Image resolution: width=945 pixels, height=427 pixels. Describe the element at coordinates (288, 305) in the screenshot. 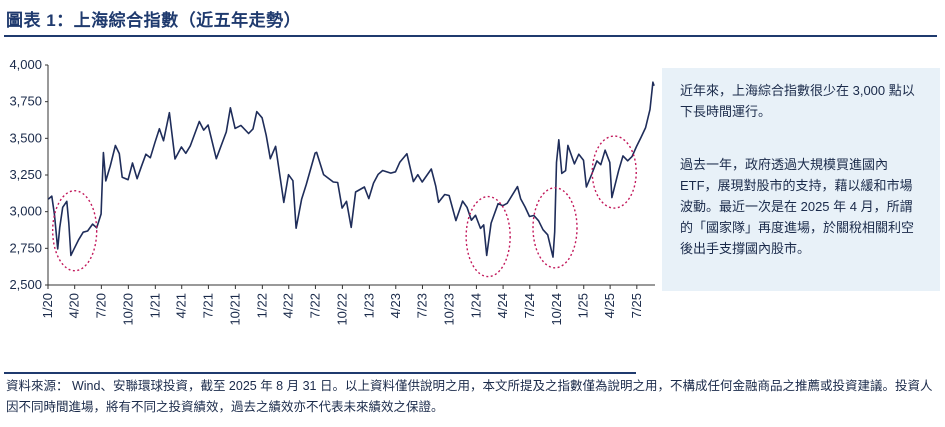

I see `x-tick-label: 4/22` at that location.